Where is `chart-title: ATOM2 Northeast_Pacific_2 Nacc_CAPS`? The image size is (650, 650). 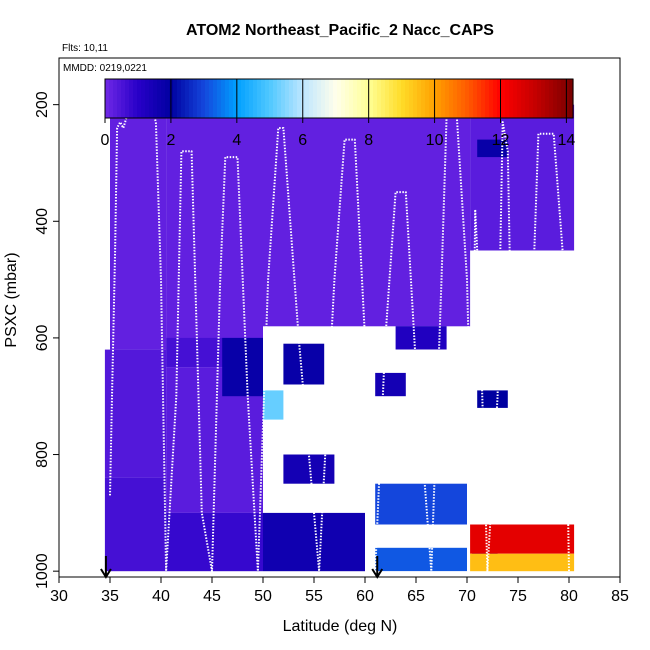 chart-title: ATOM2 Northeast_Pacific_2 Nacc_CAPS is located at coordinates (340, 30).